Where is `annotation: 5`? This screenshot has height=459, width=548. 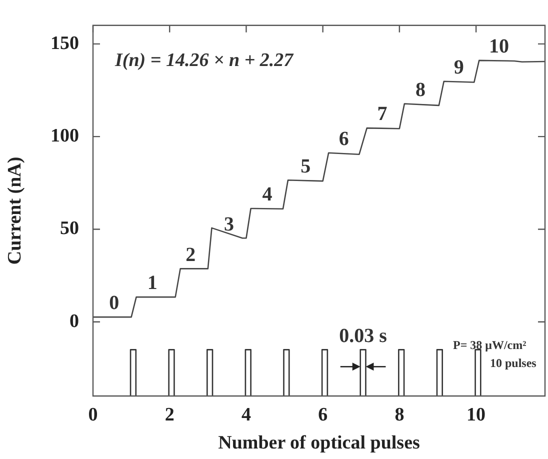 annotation: 5 is located at coordinates (305, 166).